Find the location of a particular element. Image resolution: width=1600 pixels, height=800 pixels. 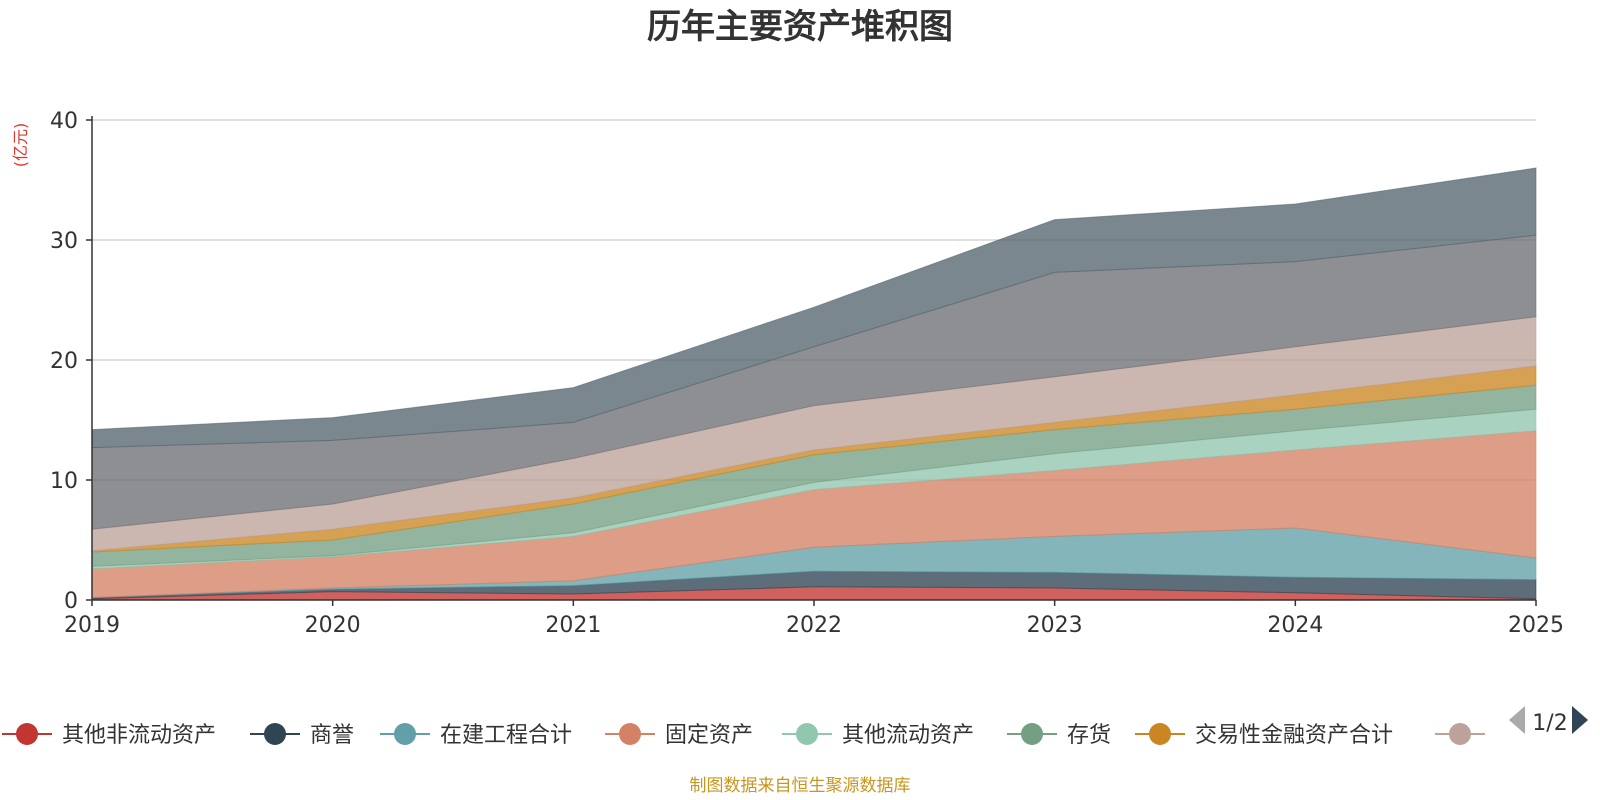

legend-label-1: 商誉 is located at coordinates (332, 735).